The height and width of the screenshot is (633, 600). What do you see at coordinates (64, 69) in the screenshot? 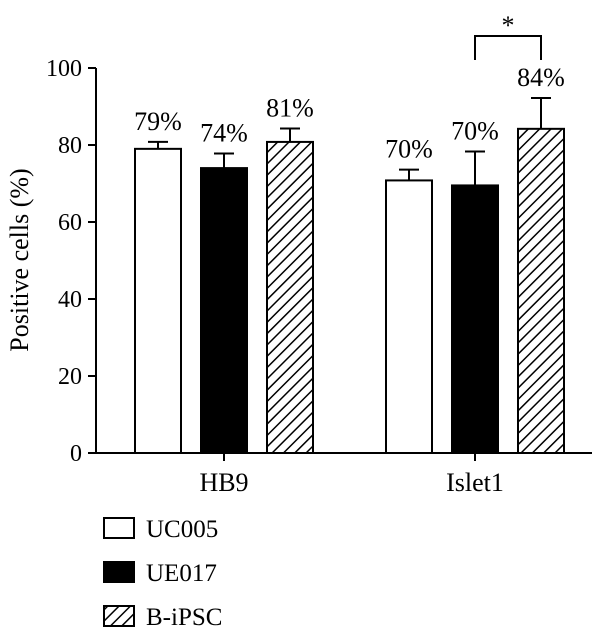
I see `y-tick-label: 100` at bounding box center [64, 69].